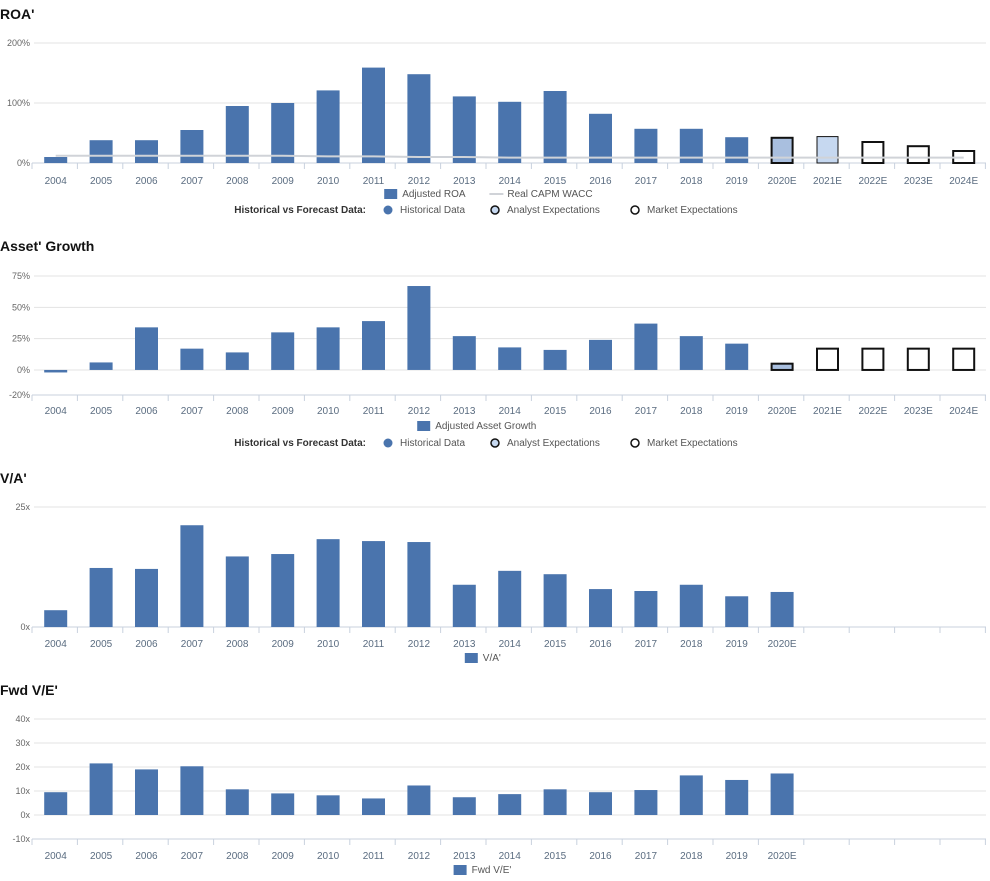  What do you see at coordinates (22, 507) in the screenshot?
I see `y-tick-label: 25x` at bounding box center [22, 507].